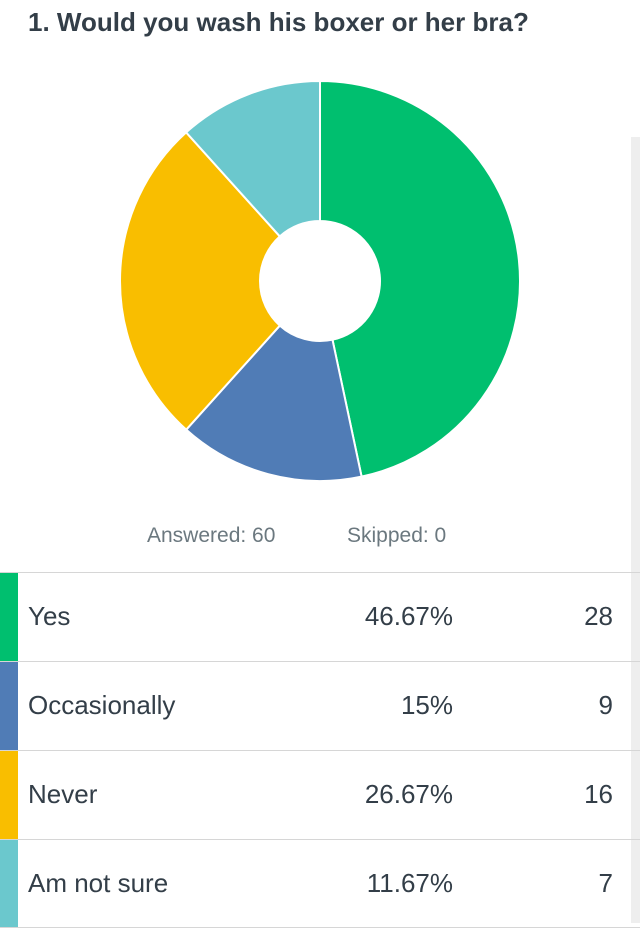  Describe the element at coordinates (102, 705) in the screenshot. I see `answer-label: Occasionally` at that location.